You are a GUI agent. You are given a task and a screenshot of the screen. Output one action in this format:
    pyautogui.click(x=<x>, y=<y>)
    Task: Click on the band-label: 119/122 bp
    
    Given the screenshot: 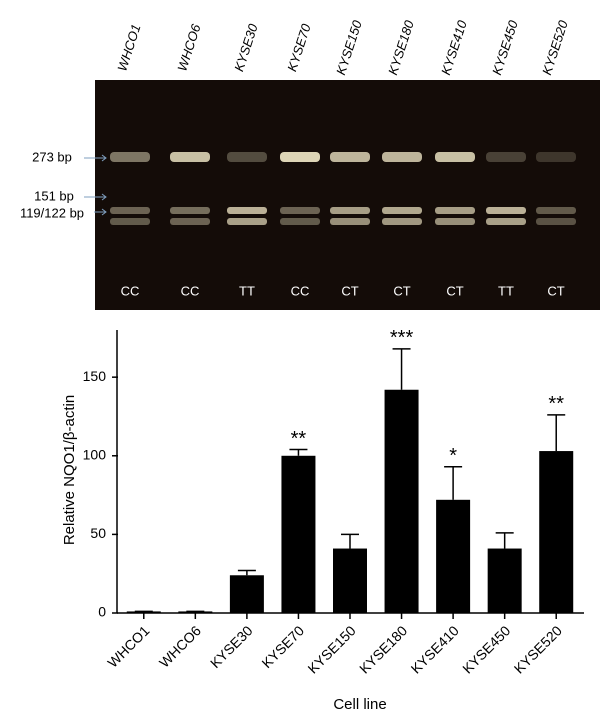 What is the action you would take?
    pyautogui.click(x=52, y=212)
    